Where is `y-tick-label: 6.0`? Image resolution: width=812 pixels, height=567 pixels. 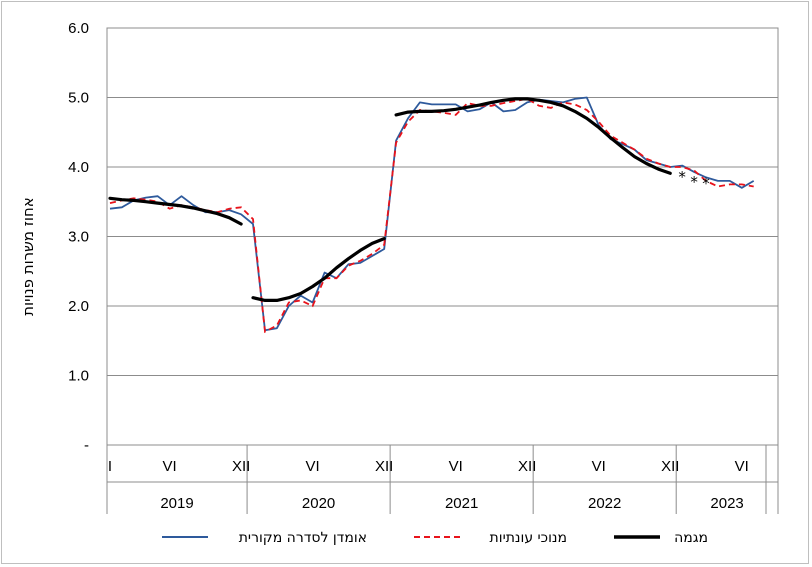 y-tick-label: 6.0 is located at coordinates (78, 28).